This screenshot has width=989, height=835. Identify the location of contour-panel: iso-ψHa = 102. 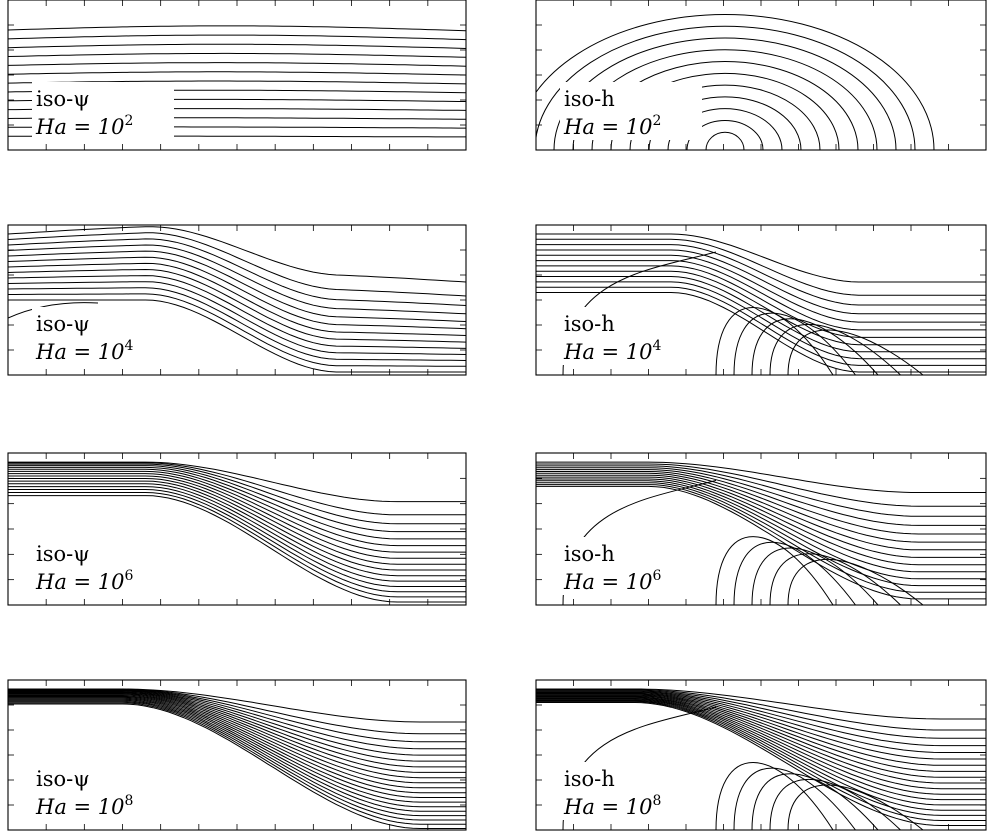
(237, 75).